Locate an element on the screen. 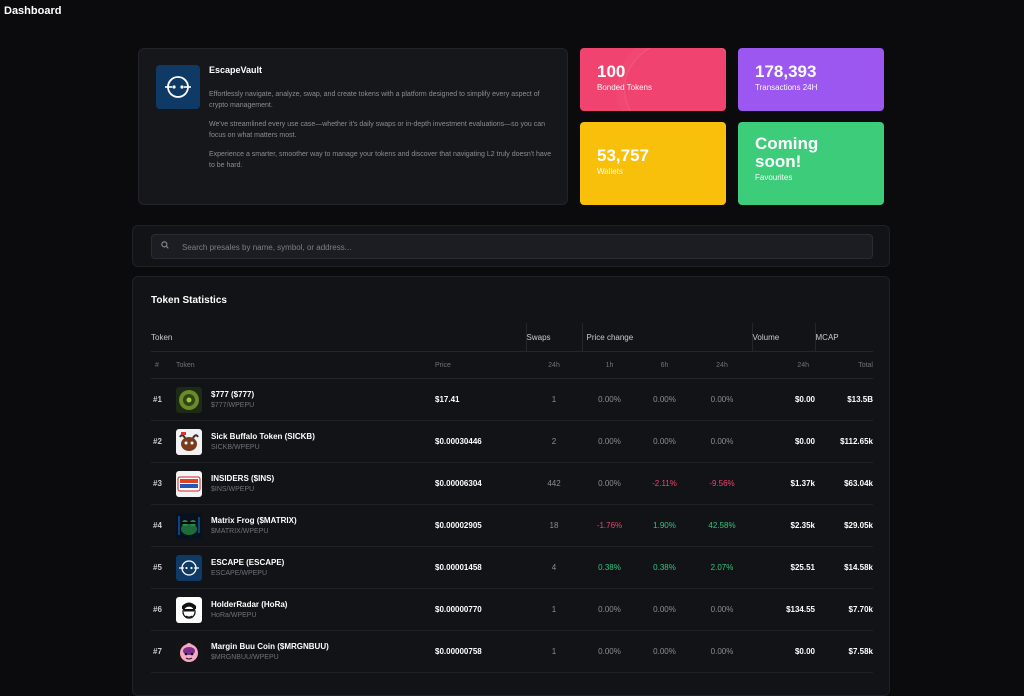 This screenshot has width=1024, height=696. token-mcap: $29.05k is located at coordinates (844, 525).